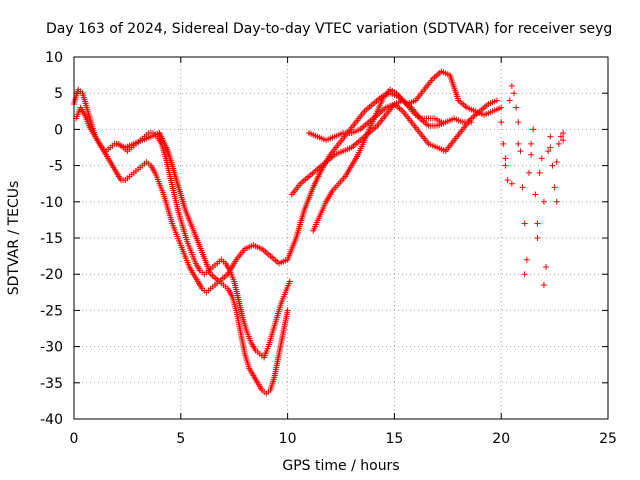 The height and width of the screenshot is (480, 640). I want to click on x-tick-label: 25, so click(608, 439).